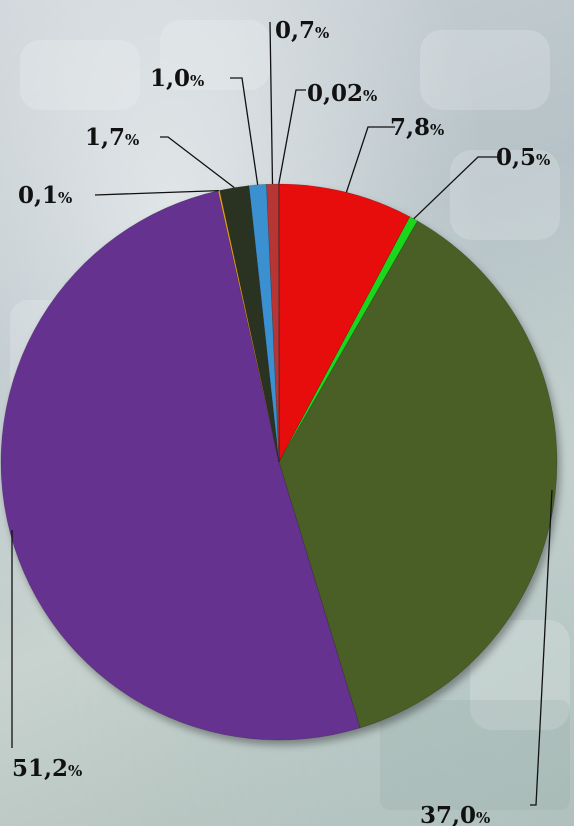 The width and height of the screenshot is (574, 826). I want to click on data-label-37-0: 37,0%, so click(455, 814).